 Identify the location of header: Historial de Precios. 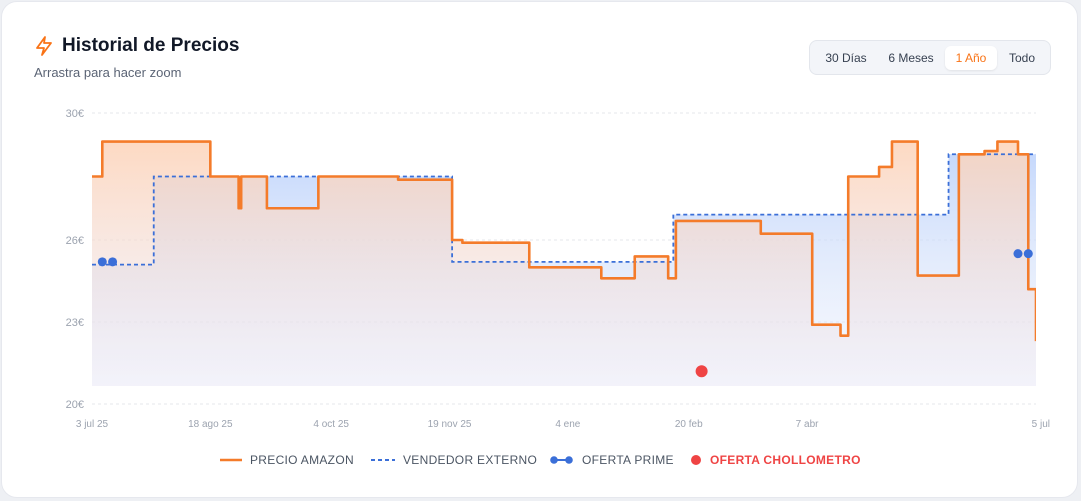
(136, 46).